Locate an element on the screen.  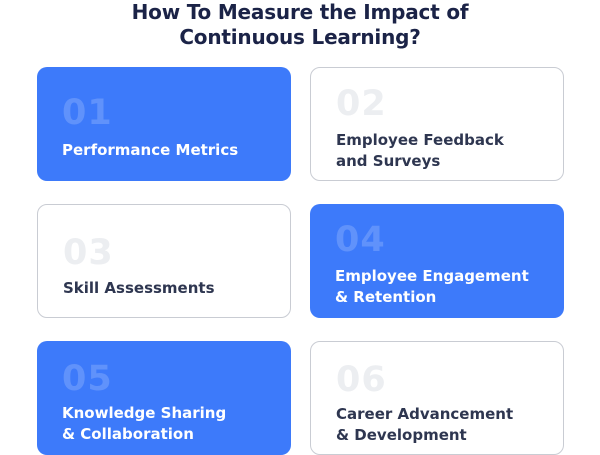
page-title-line-1: How To Measure the Impact of is located at coordinates (300, 12).